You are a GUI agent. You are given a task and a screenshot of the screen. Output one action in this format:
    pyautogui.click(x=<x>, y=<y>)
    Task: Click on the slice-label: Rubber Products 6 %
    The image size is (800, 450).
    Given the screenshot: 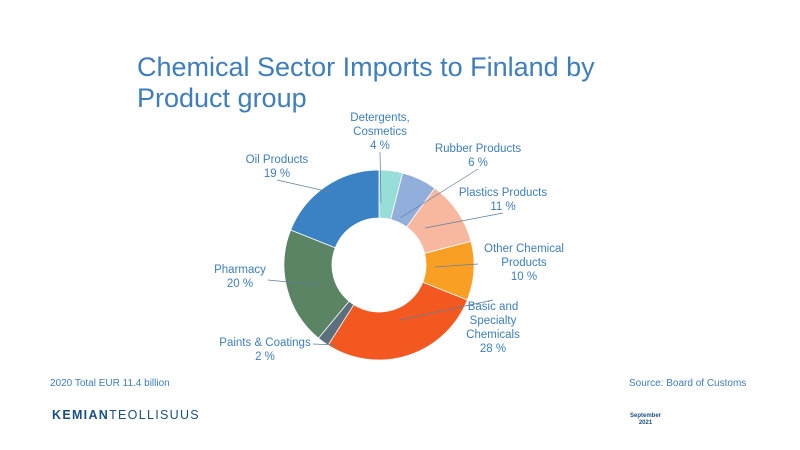 What is the action you would take?
    pyautogui.click(x=478, y=156)
    